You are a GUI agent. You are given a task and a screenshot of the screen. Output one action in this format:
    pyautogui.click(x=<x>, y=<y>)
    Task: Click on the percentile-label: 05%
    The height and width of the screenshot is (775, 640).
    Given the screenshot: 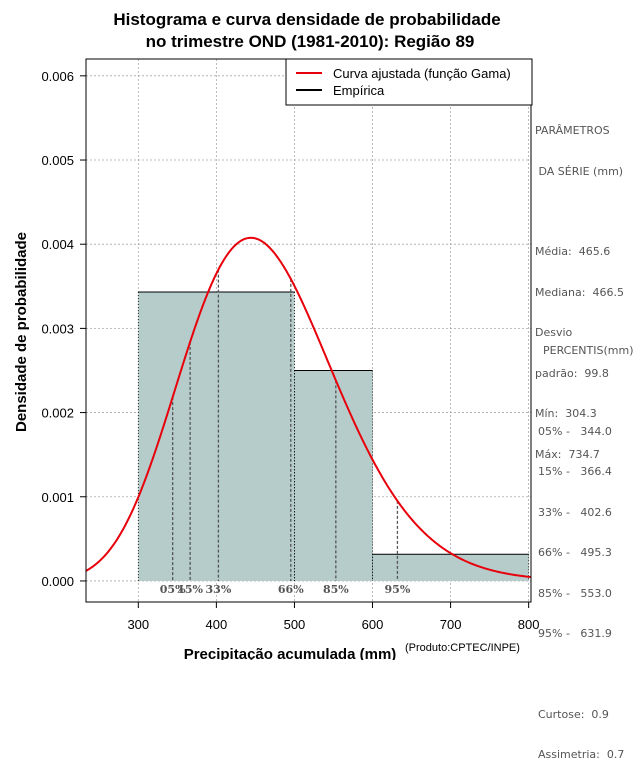 What is the action you would take?
    pyautogui.click(x=173, y=589)
    